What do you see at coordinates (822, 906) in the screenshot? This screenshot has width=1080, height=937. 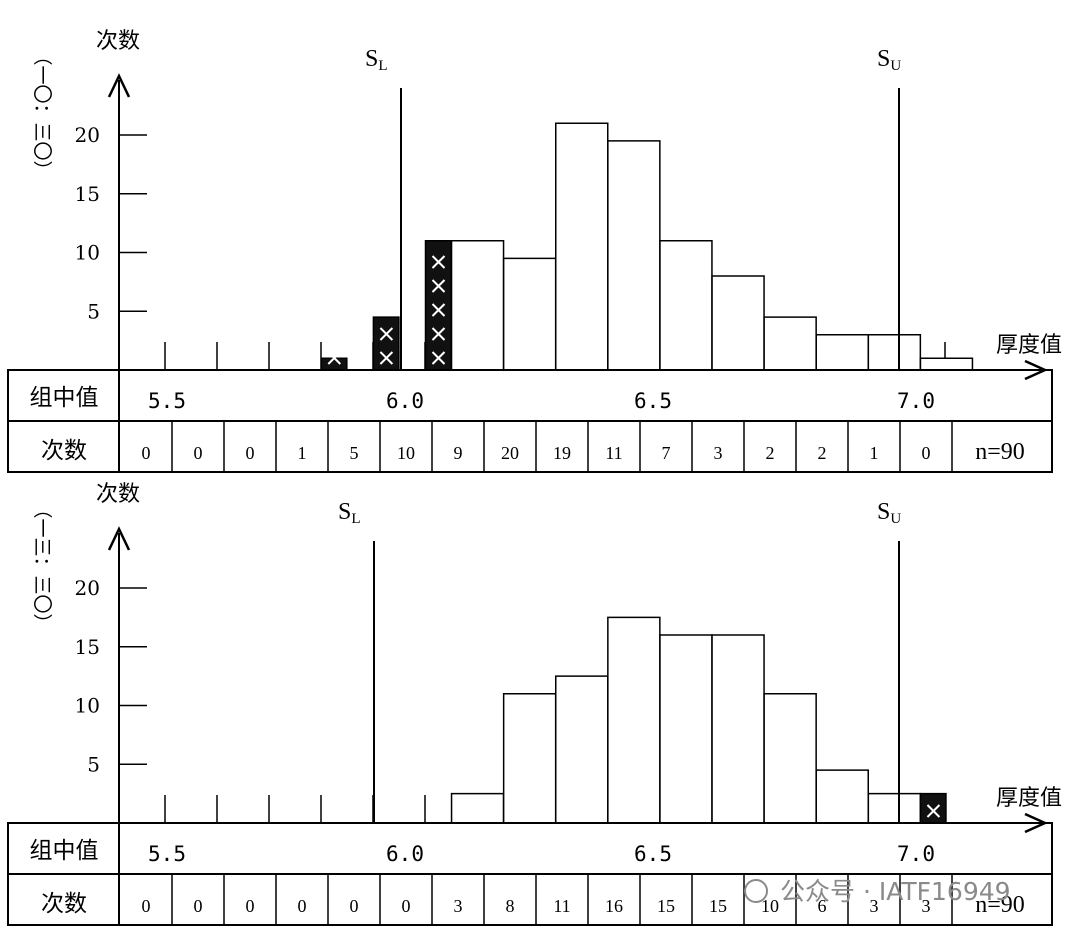 I see `count-cell: 6` at bounding box center [822, 906].